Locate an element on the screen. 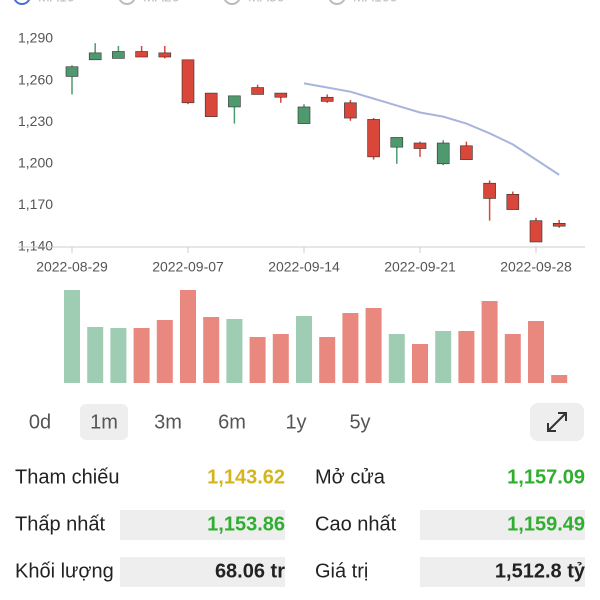 The width and height of the screenshot is (600, 600). legend-label: MA100 is located at coordinates (375, 2).